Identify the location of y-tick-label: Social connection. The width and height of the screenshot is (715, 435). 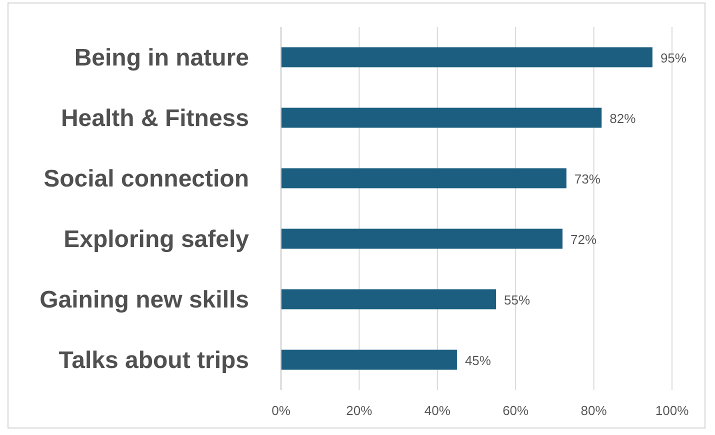
(146, 178).